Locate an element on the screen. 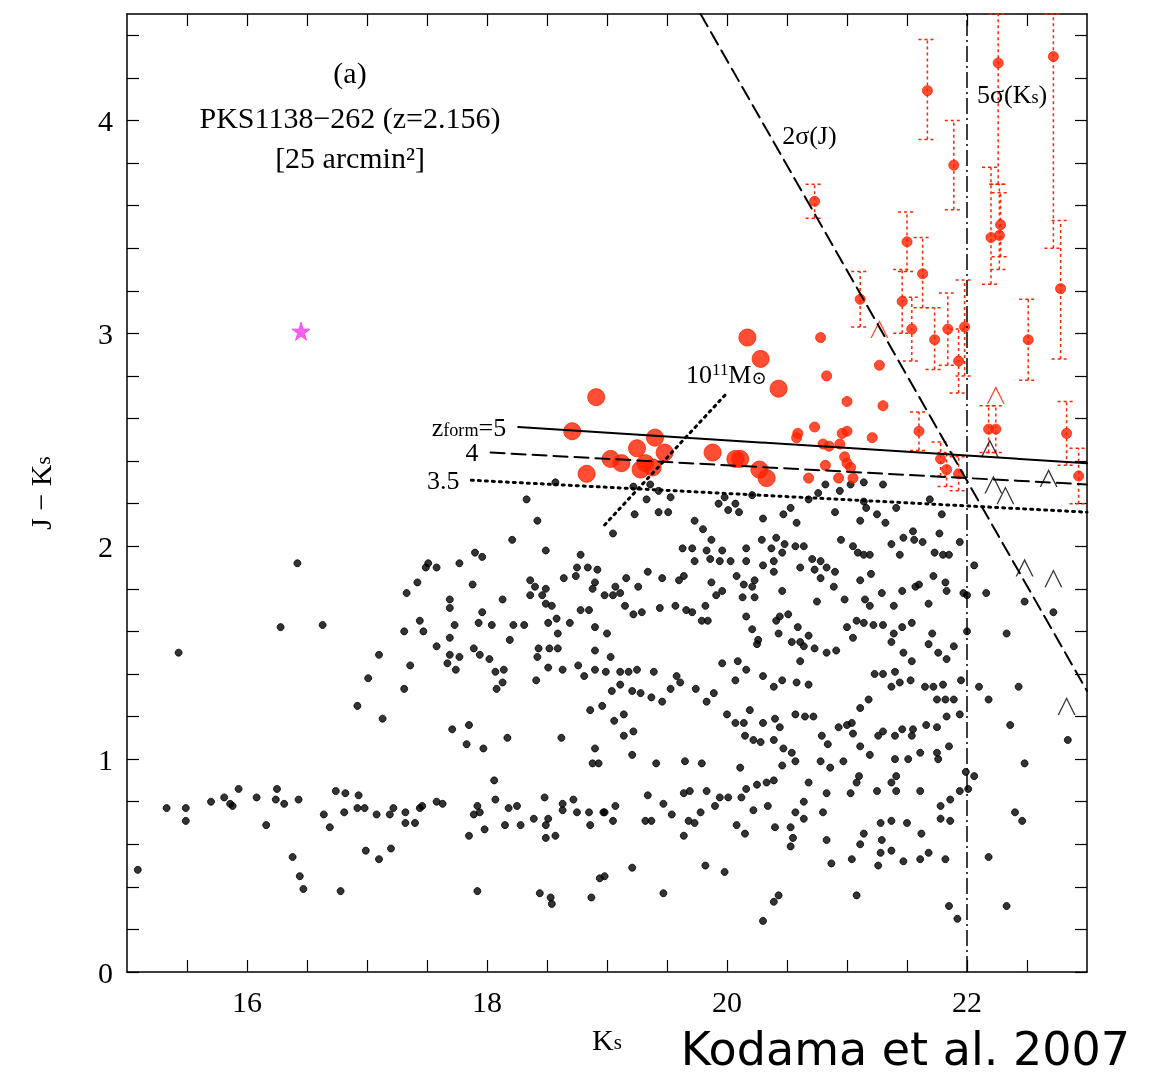 This screenshot has width=1152, height=1074. series-label: 2σ(J) is located at coordinates (809, 136).